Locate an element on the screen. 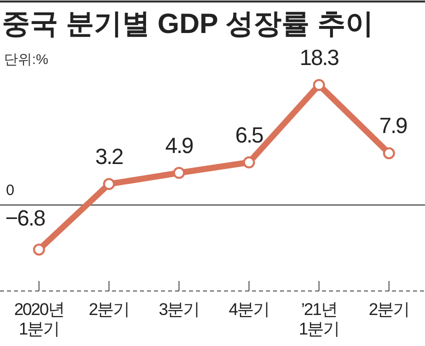 The height and width of the screenshot is (346, 425). data-label: 18.3 is located at coordinates (320, 57).